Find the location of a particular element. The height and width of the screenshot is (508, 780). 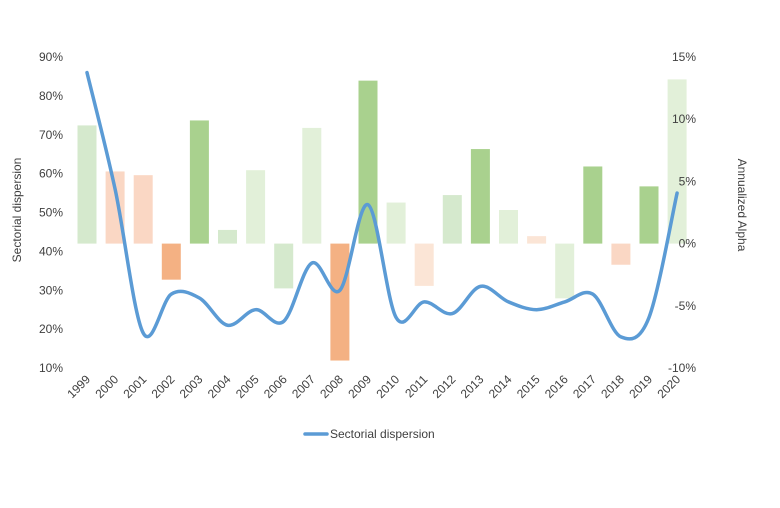

right-axis-title: Annualized Alpha is located at coordinates (742, 205).